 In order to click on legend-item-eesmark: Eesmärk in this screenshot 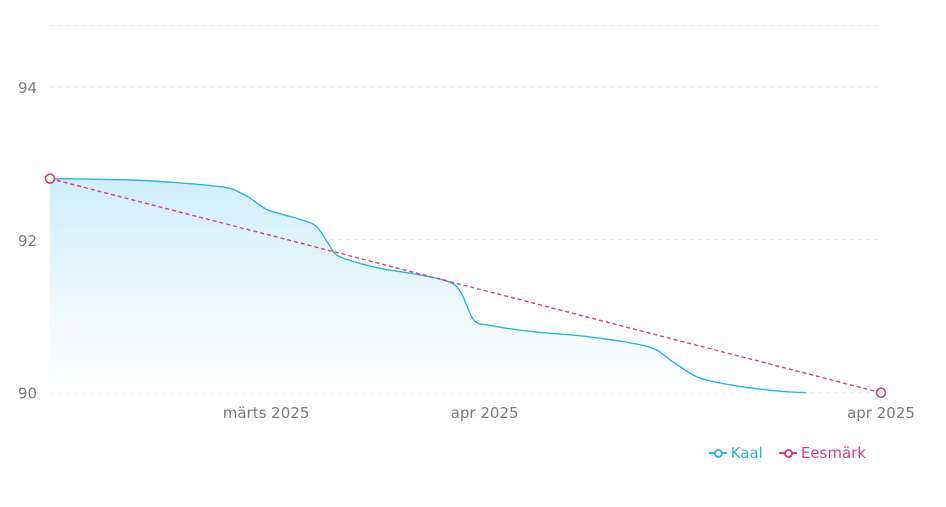, I will do `click(822, 453)`.